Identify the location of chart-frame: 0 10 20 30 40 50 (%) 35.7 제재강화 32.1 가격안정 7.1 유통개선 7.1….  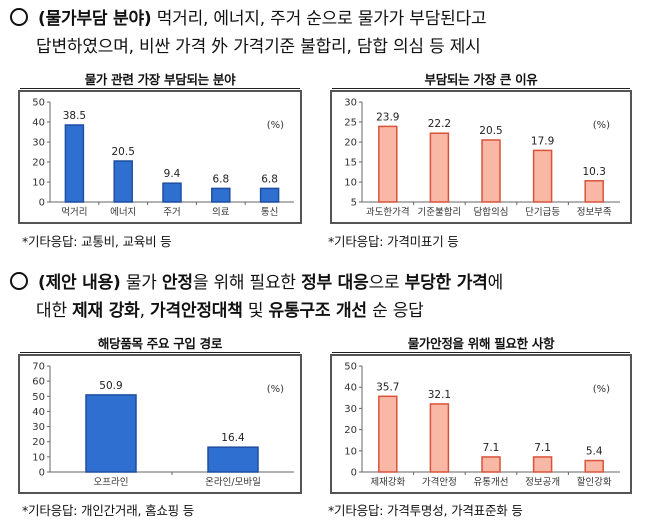
(481, 424).